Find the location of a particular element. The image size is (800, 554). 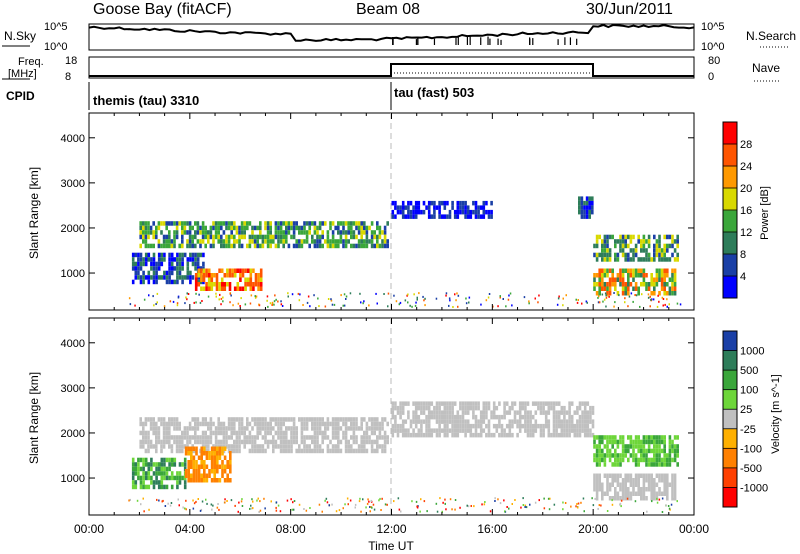

cpid-label: CPID is located at coordinates (20, 96).